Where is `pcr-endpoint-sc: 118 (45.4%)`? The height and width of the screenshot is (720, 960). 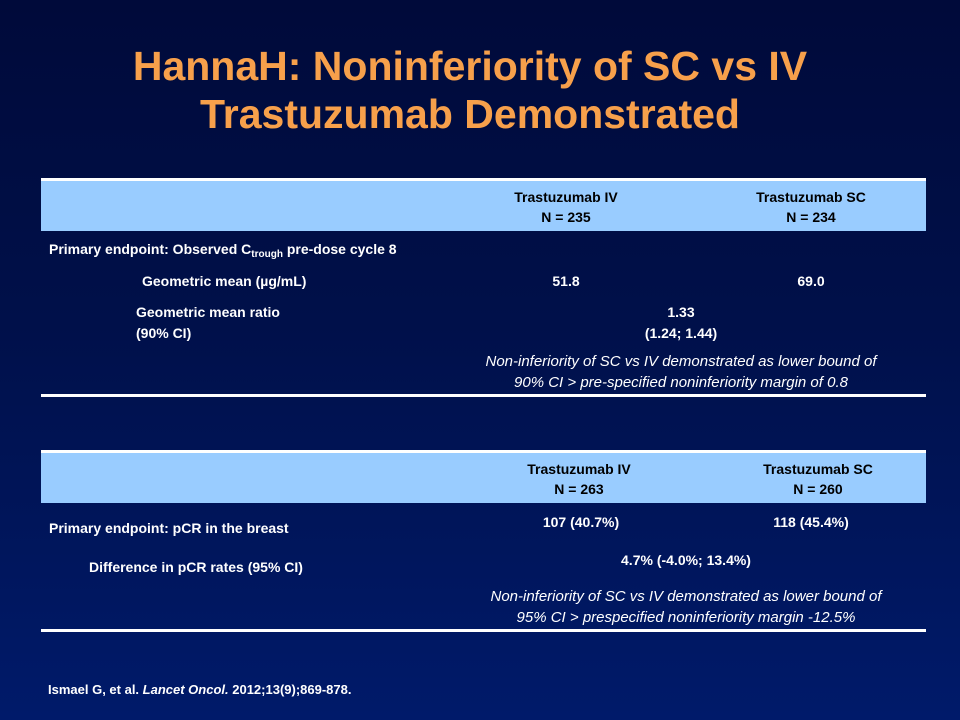 pcr-endpoint-sc: 118 (45.4%) is located at coordinates (811, 522).